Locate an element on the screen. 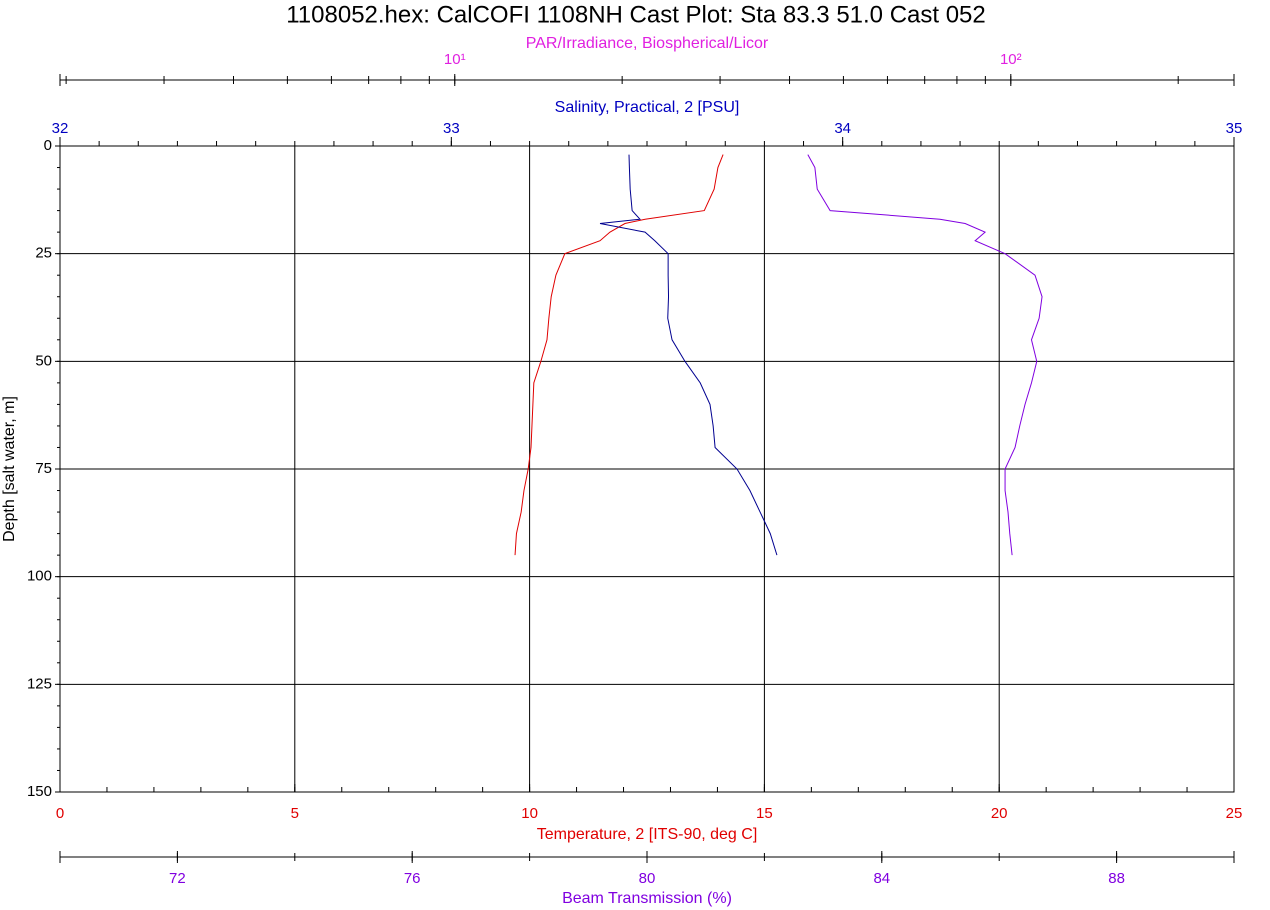  y-tick-label: 125 is located at coordinates (39, 683).